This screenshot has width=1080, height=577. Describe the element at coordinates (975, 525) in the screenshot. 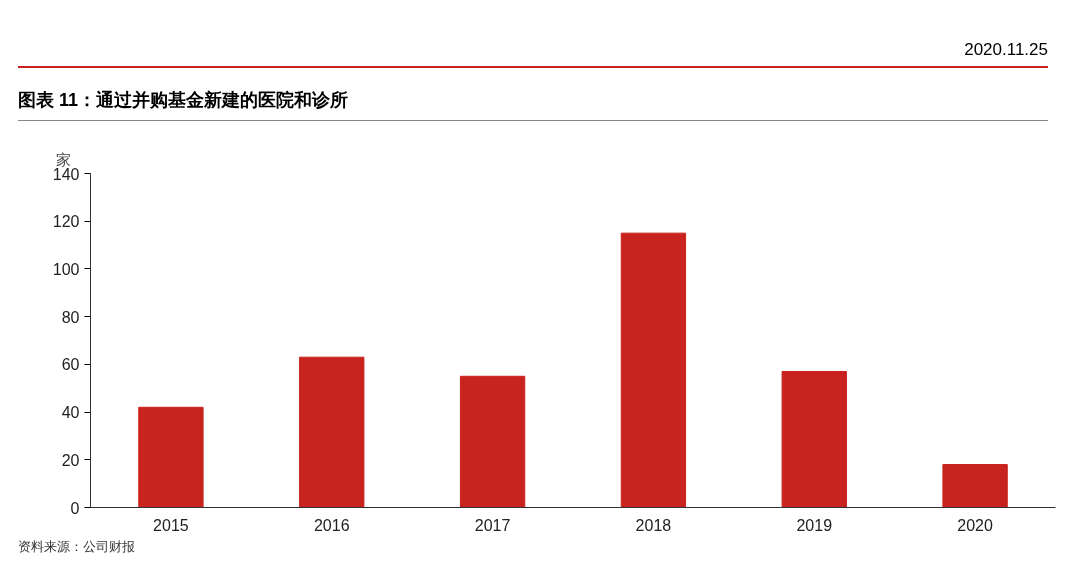

I see `x-tick-label: 2020` at that location.